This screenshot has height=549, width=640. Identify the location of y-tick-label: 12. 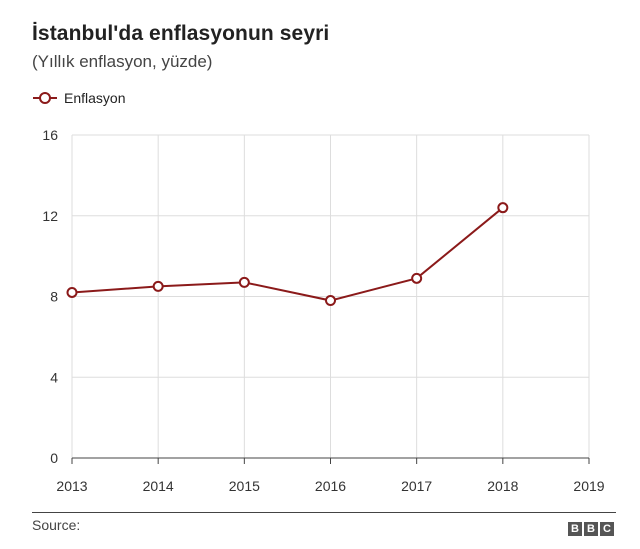
(50, 216).